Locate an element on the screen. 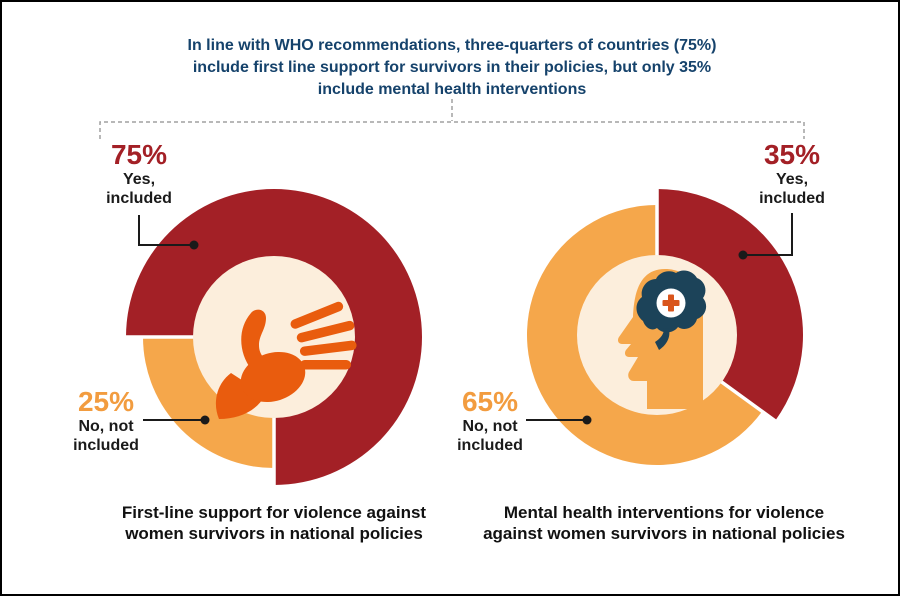 This screenshot has height=596, width=900. left-yes-text-2: included is located at coordinates (139, 198).